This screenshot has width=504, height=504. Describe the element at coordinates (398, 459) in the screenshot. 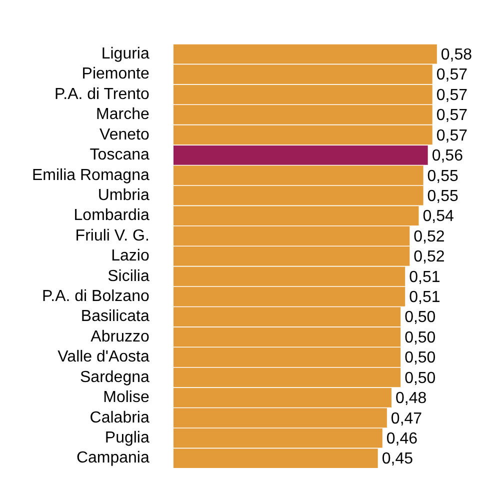

I see `data-label: 0,45` at that location.